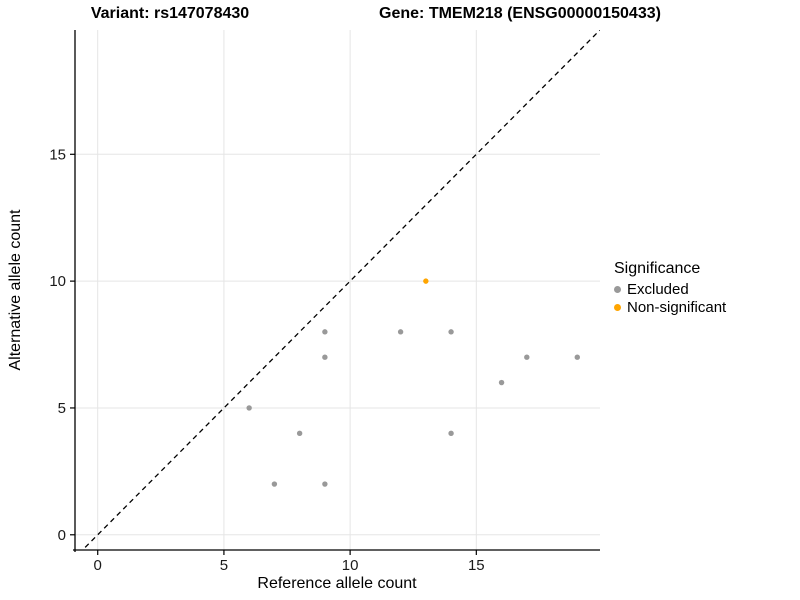 The height and width of the screenshot is (600, 800). I want to click on x-tick-label: 15, so click(476, 565).